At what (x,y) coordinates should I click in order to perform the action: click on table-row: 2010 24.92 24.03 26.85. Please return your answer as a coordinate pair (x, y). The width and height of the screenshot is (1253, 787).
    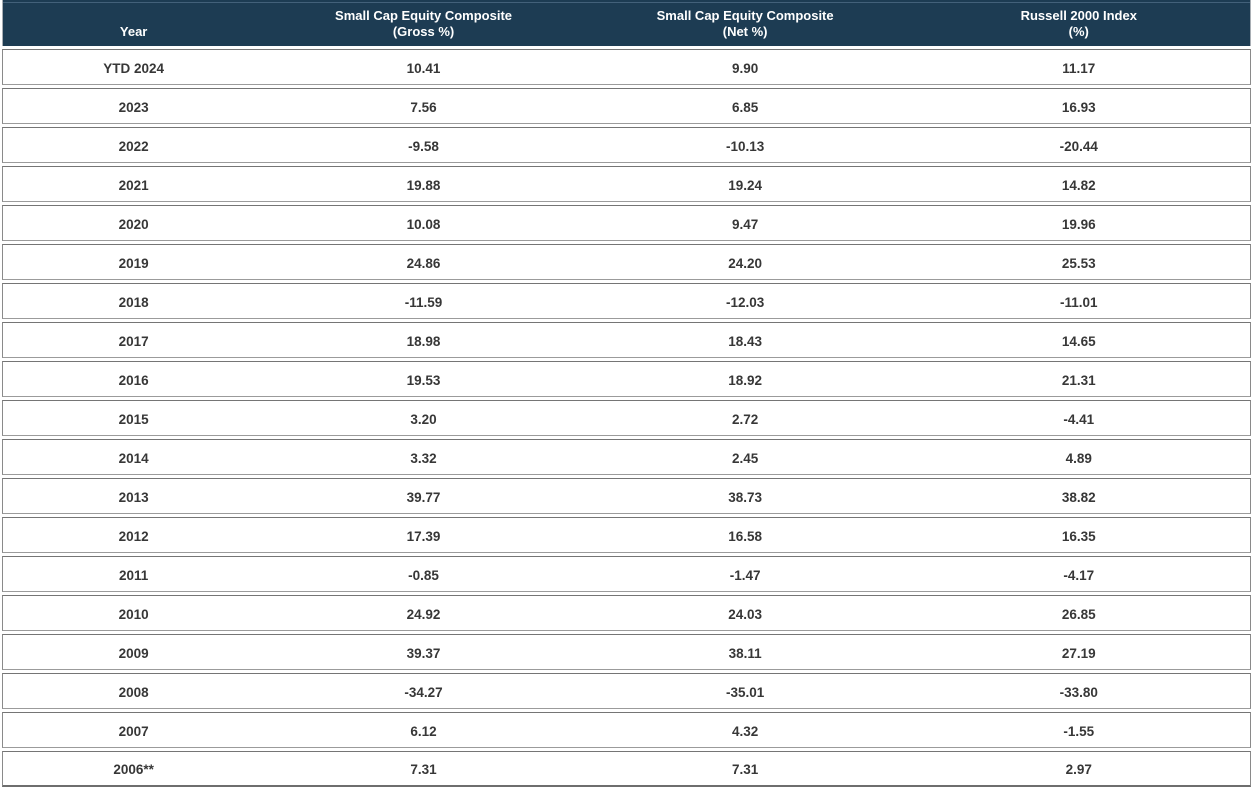
    Looking at the image, I should click on (626, 613).